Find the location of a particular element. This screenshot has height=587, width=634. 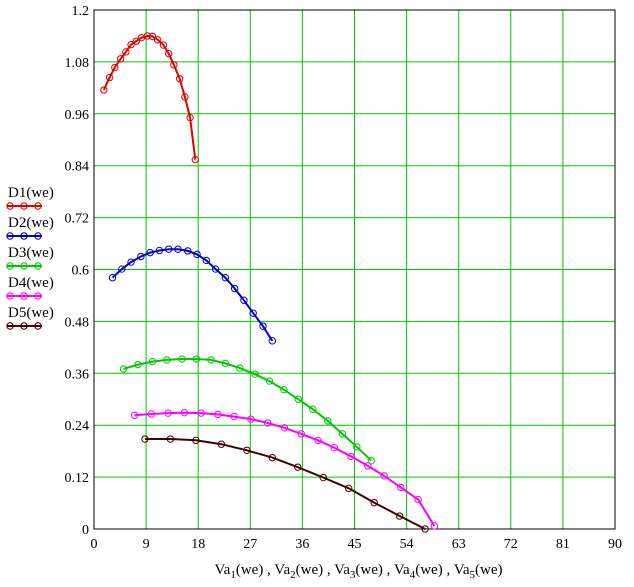

y-tick-label: 0.6 is located at coordinates (81, 271).